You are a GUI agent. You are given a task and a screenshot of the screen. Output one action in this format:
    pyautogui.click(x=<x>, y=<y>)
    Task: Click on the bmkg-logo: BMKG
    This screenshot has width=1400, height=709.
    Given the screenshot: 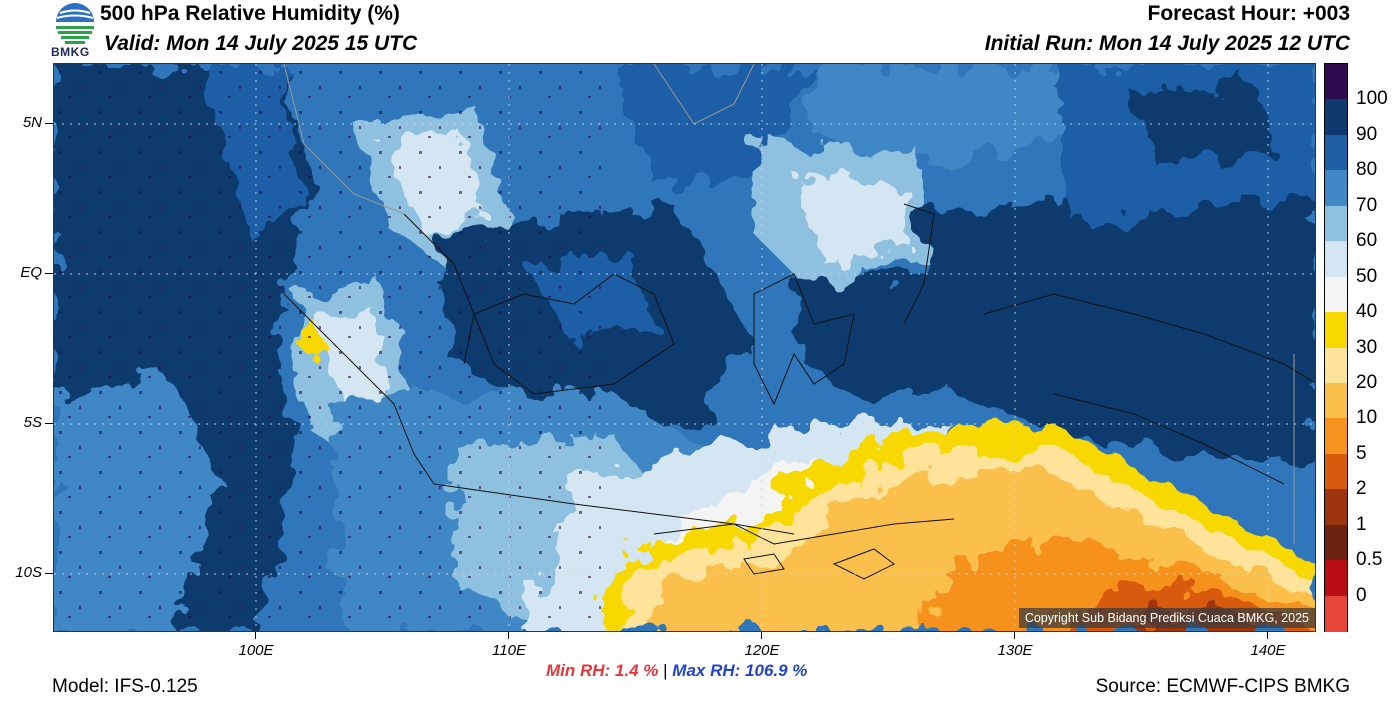 What is the action you would take?
    pyautogui.click(x=75, y=31)
    